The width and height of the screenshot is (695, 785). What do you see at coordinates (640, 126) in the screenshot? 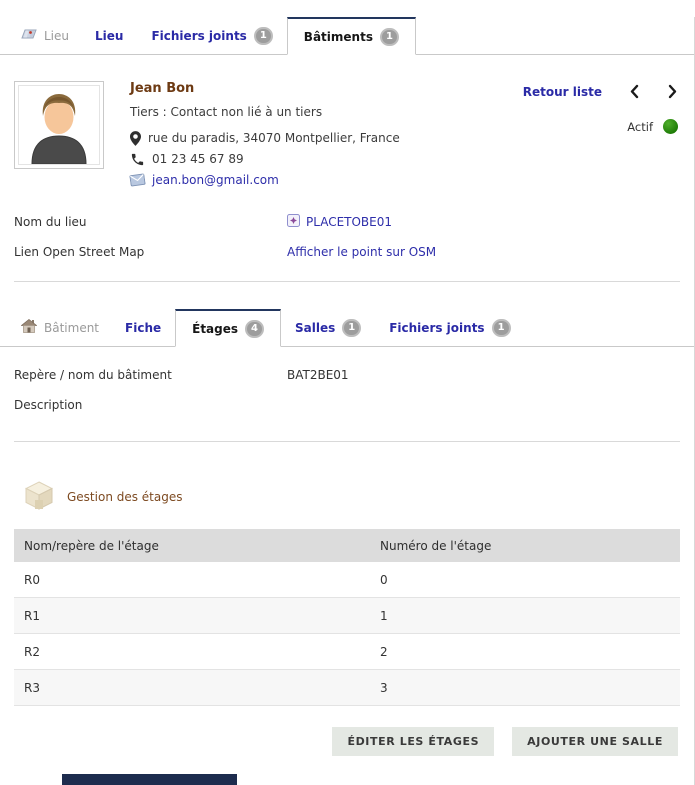
I see `status-label: Actif` at bounding box center [640, 126].